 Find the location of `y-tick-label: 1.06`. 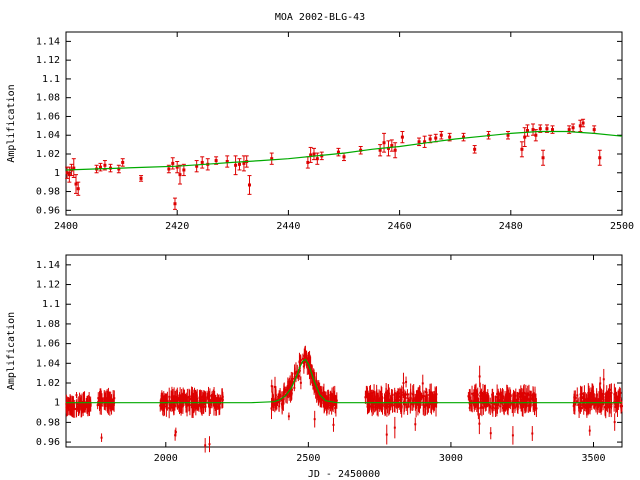

y-tick-label: 1.06 is located at coordinates (48, 344).